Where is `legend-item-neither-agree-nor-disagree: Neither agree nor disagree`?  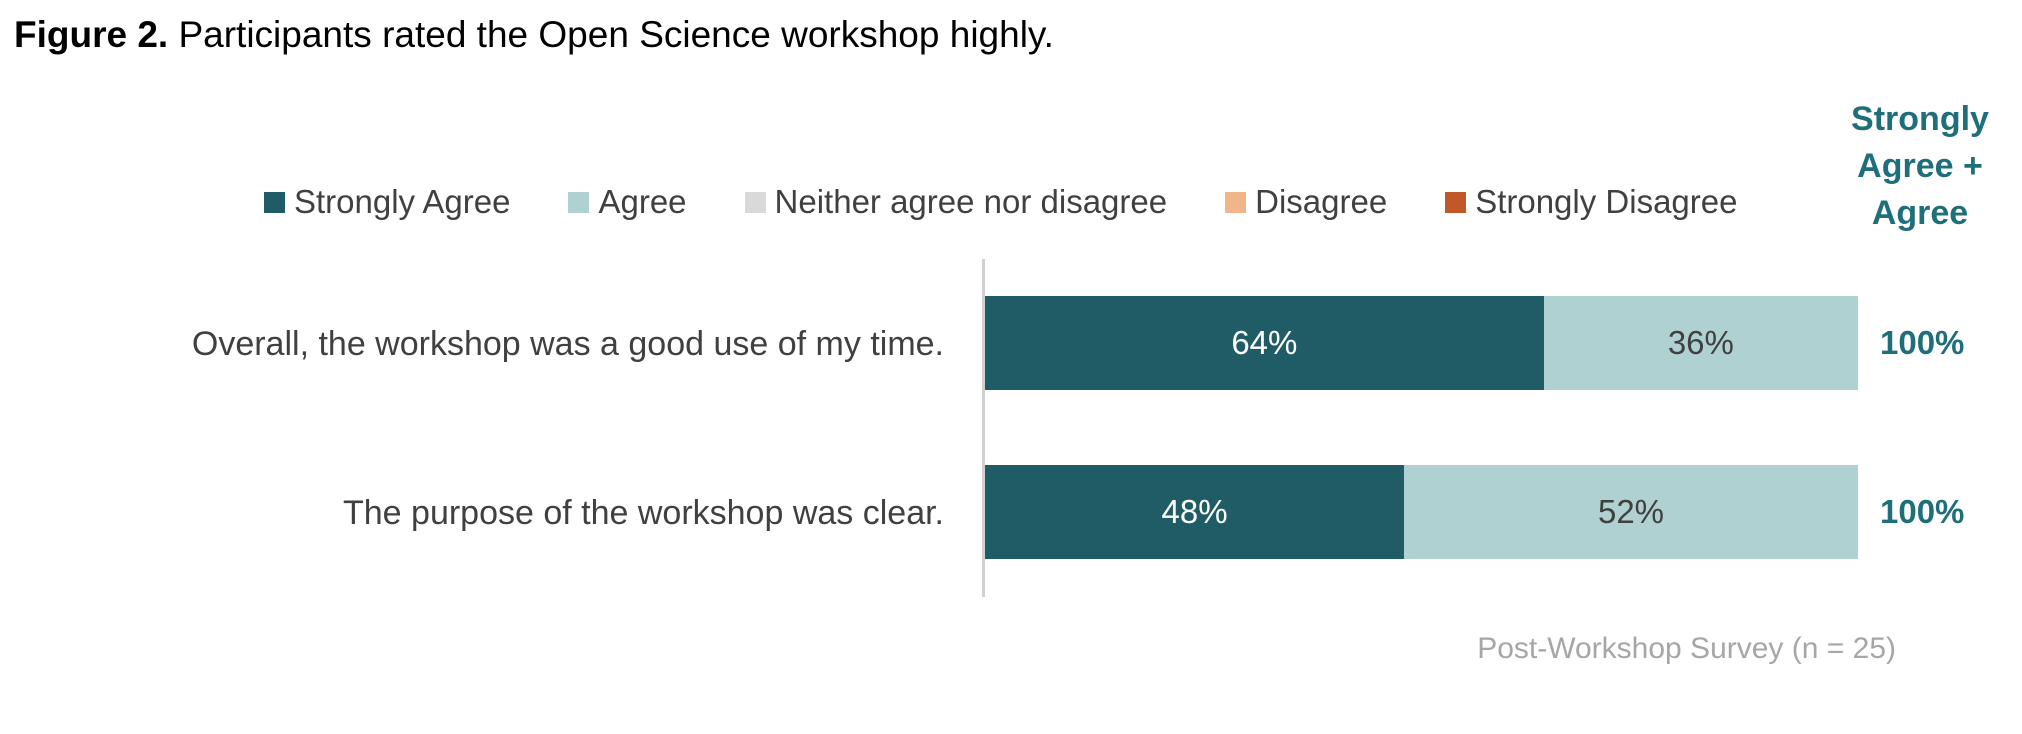
legend-item-neither-agree-nor-disagree: Neither agree nor disagree is located at coordinates (956, 202).